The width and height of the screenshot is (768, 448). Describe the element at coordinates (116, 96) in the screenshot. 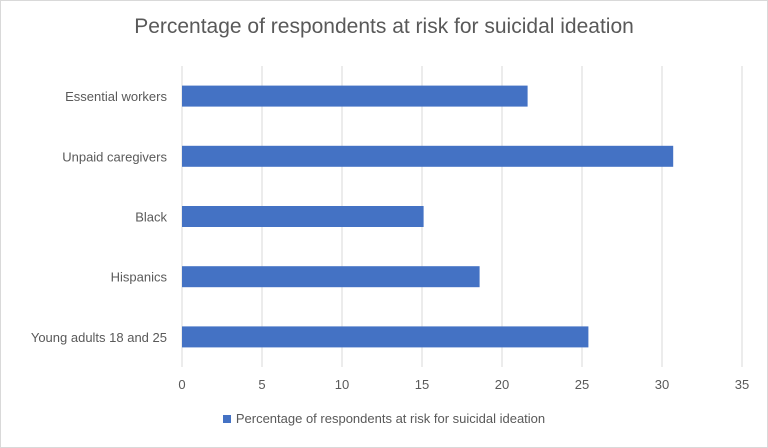

I see `y-tick-label: Essential workers` at that location.